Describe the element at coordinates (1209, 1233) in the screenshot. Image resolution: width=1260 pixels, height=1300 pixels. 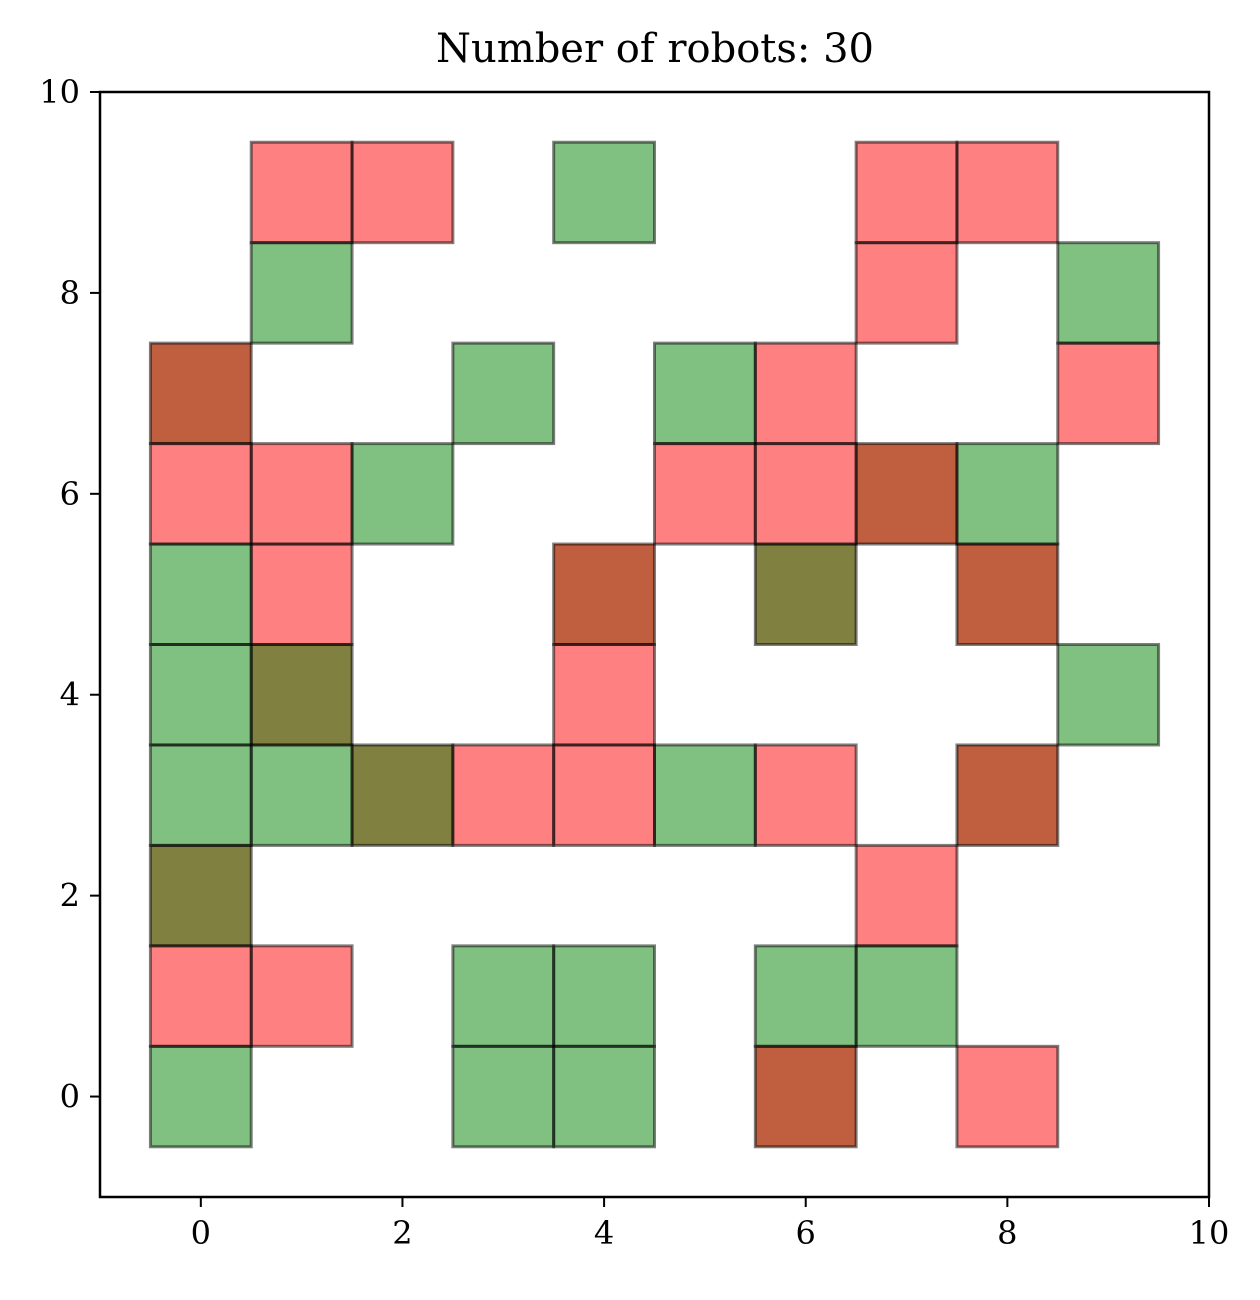
I see `x-tick-label-10: 10` at that location.